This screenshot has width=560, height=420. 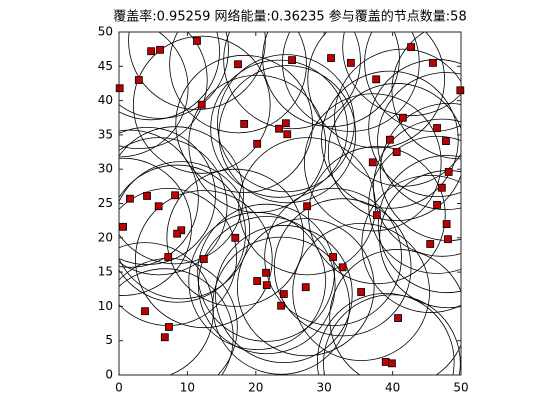 I want to click on x-tick-label: 30, so click(x=324, y=388).